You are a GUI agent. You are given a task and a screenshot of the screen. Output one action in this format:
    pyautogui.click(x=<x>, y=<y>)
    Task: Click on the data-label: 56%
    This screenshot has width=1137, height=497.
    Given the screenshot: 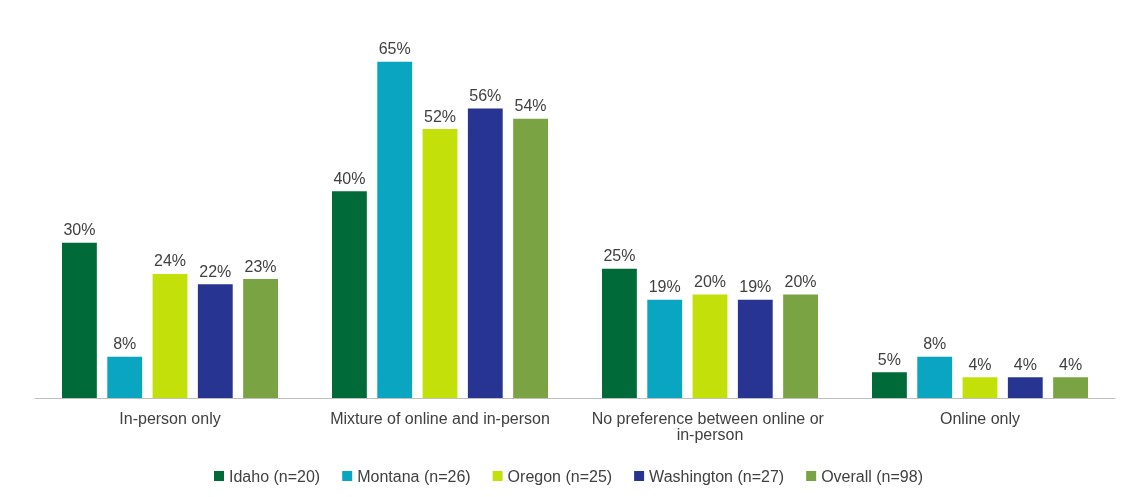 What is the action you would take?
    pyautogui.click(x=485, y=95)
    